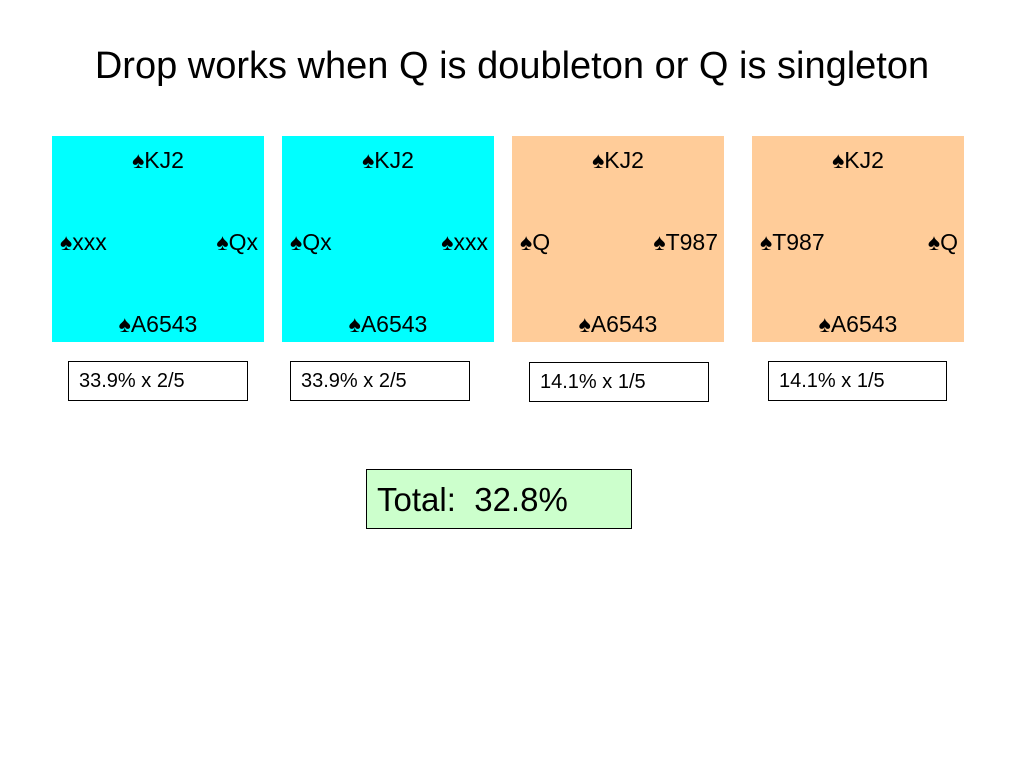 The image size is (1024, 768). What do you see at coordinates (388, 239) in the screenshot?
I see `deal-diagram-2: ♠KJ2 ♠Qx ♠xxx ♠A6543` at bounding box center [388, 239].